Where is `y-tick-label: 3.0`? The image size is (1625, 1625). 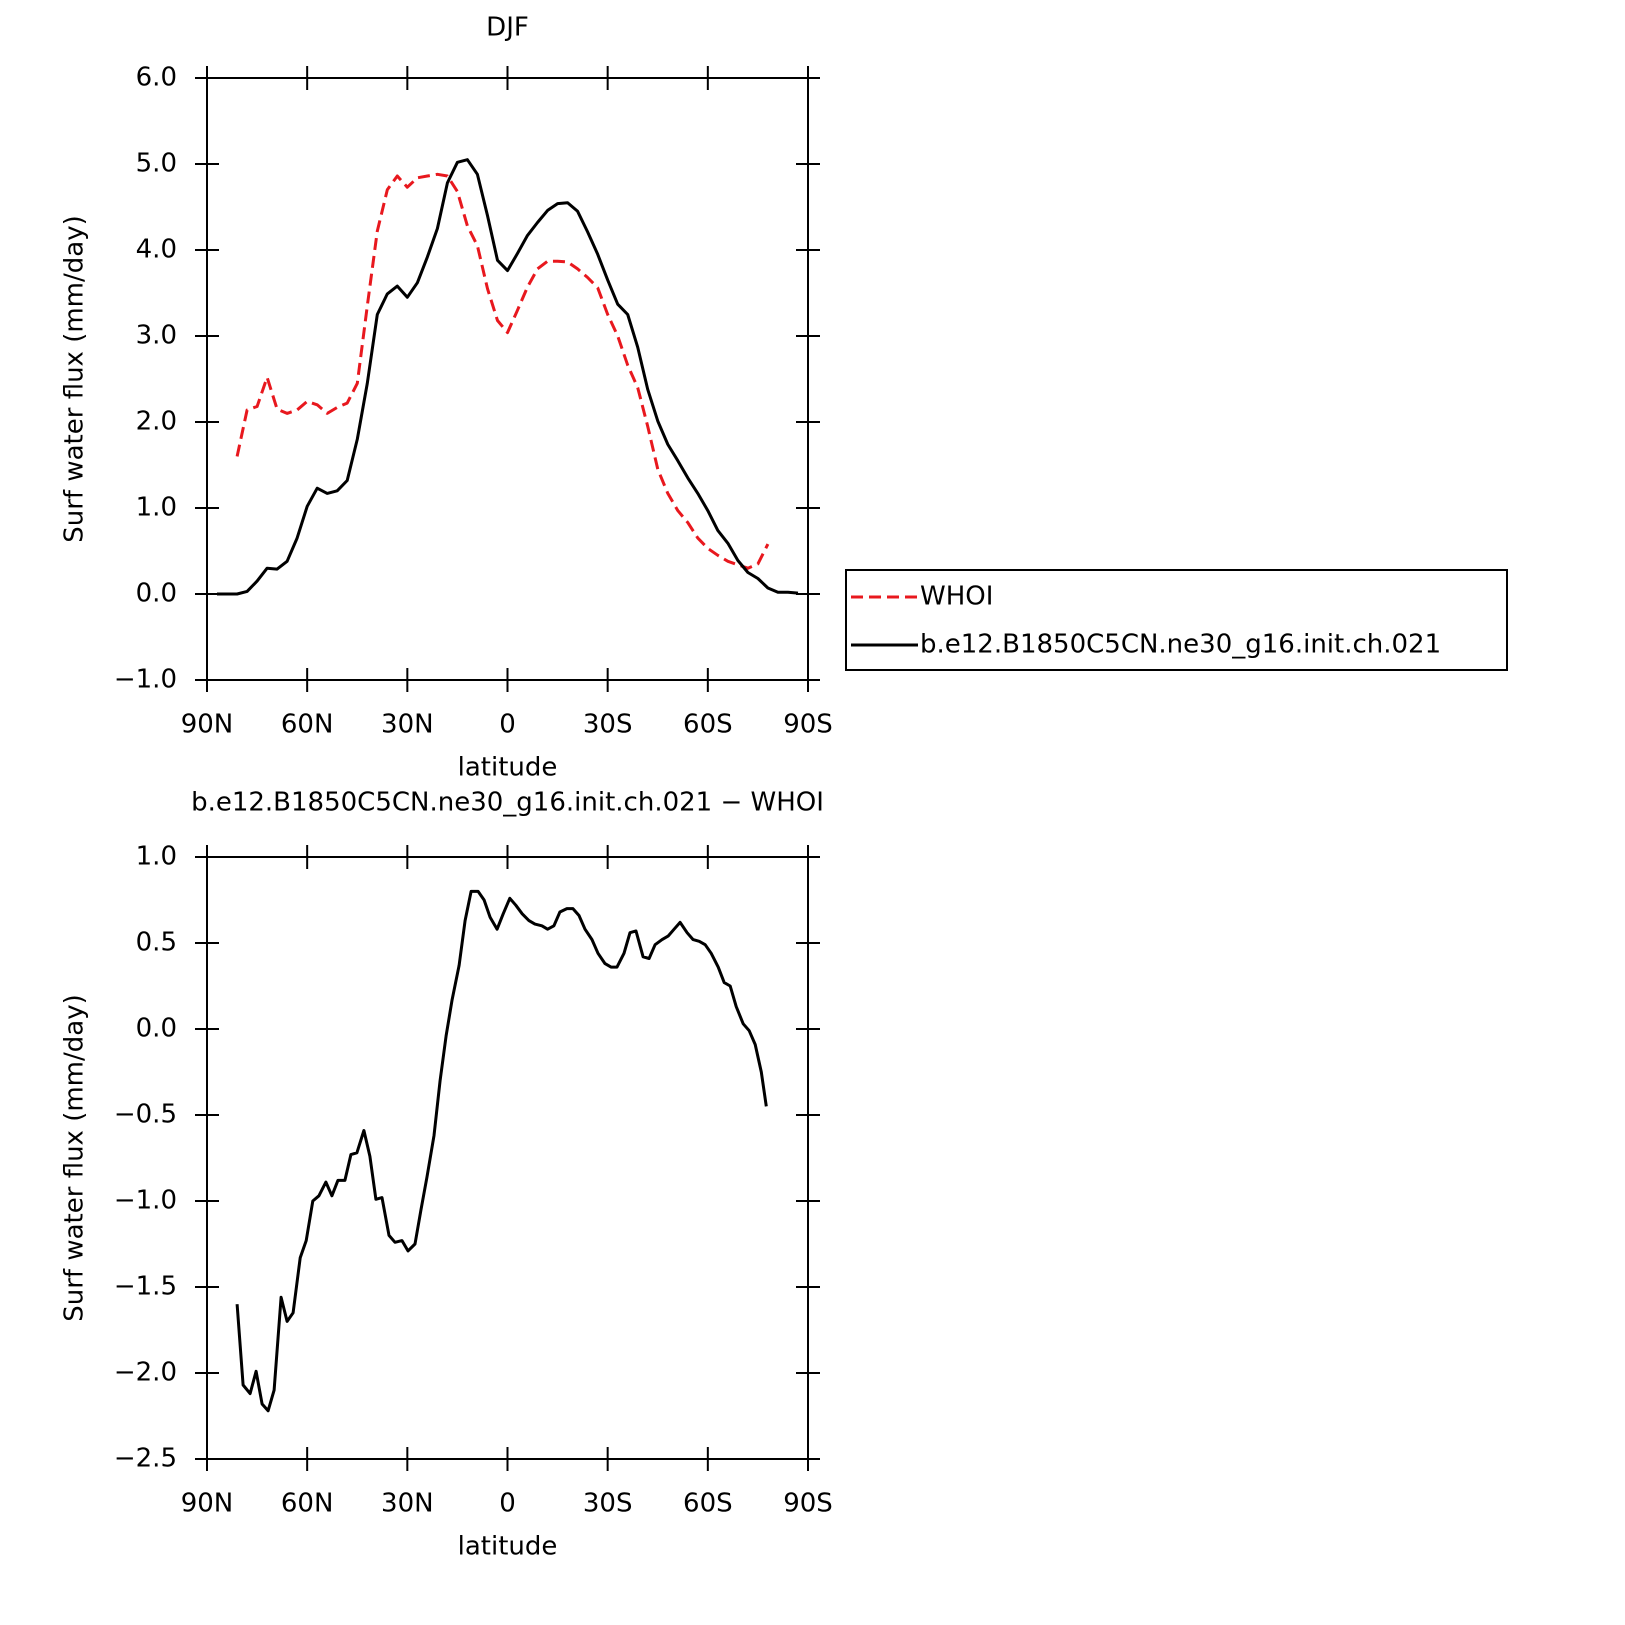 y-tick-label: 3.0 is located at coordinates (156, 336).